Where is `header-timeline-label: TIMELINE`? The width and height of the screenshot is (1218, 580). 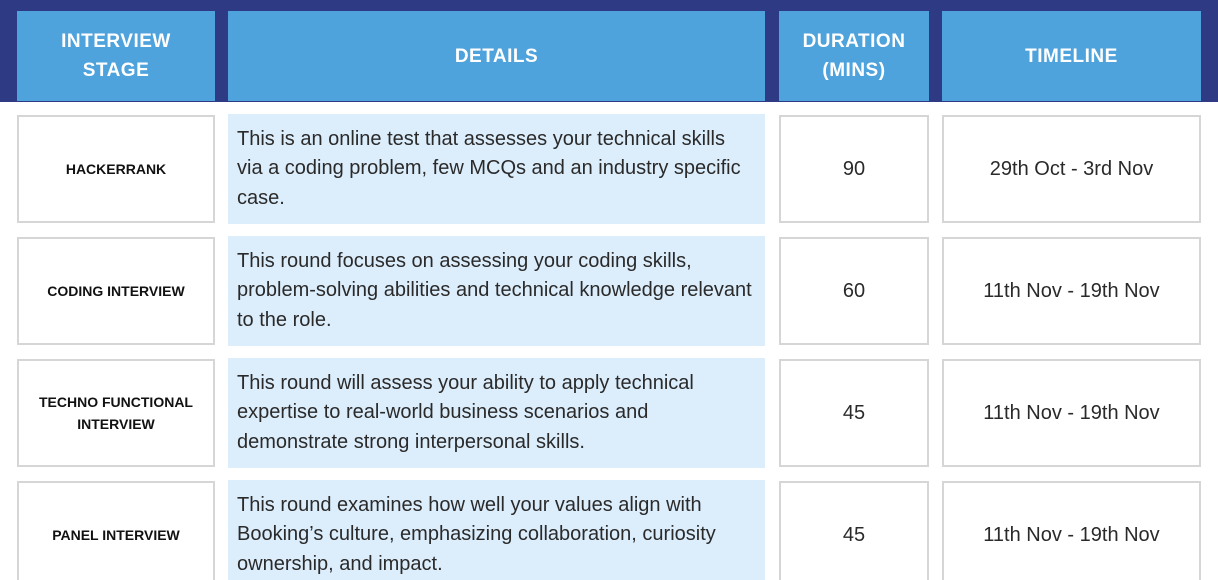 header-timeline-label: TIMELINE is located at coordinates (1071, 56).